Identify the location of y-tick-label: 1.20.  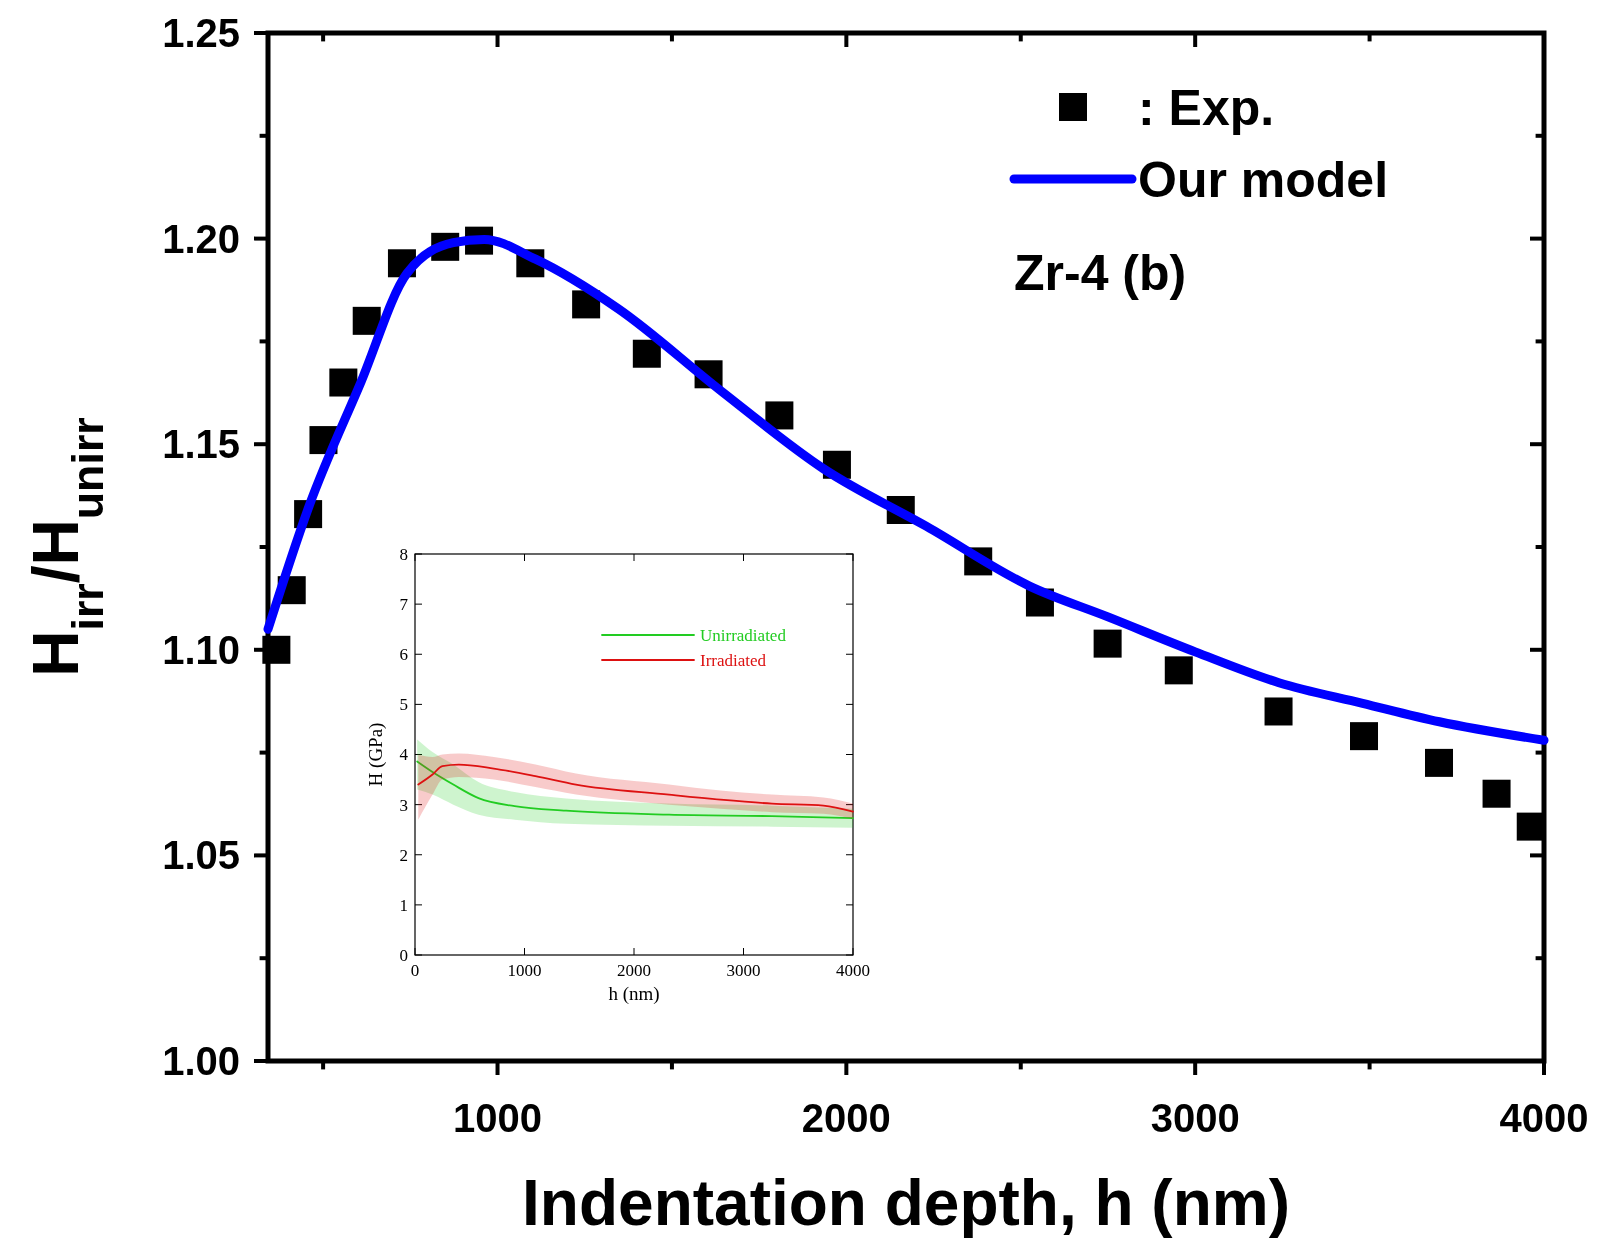
(201, 238).